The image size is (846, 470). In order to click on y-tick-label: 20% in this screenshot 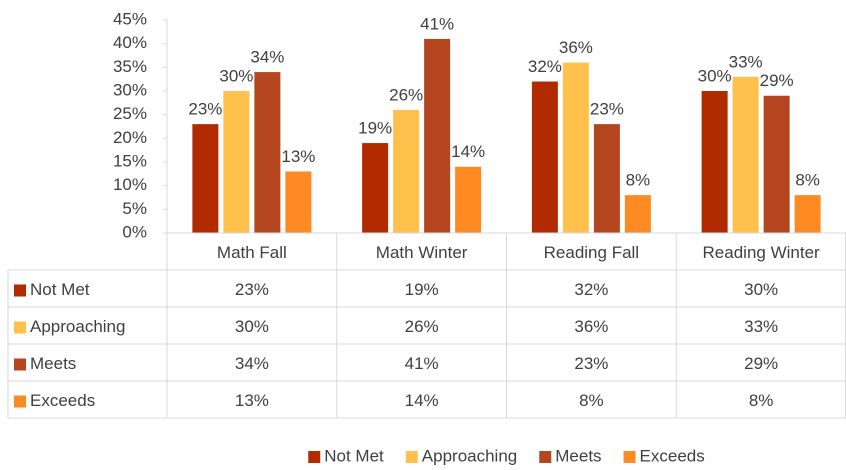, I will do `click(130, 137)`.